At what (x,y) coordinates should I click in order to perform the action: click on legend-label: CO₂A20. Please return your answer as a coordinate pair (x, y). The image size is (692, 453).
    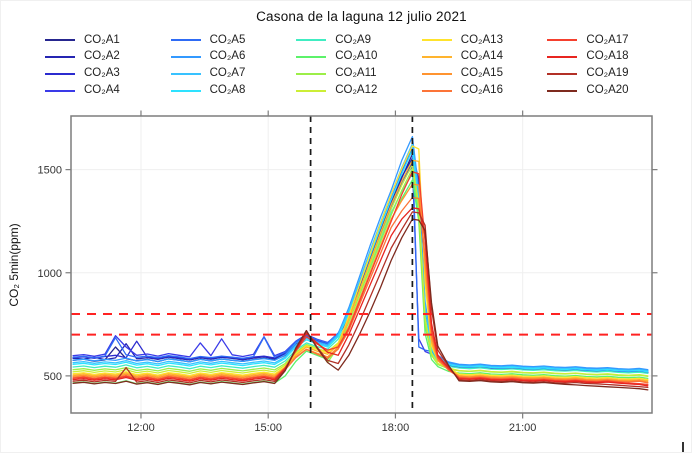
    Looking at the image, I should click on (607, 90).